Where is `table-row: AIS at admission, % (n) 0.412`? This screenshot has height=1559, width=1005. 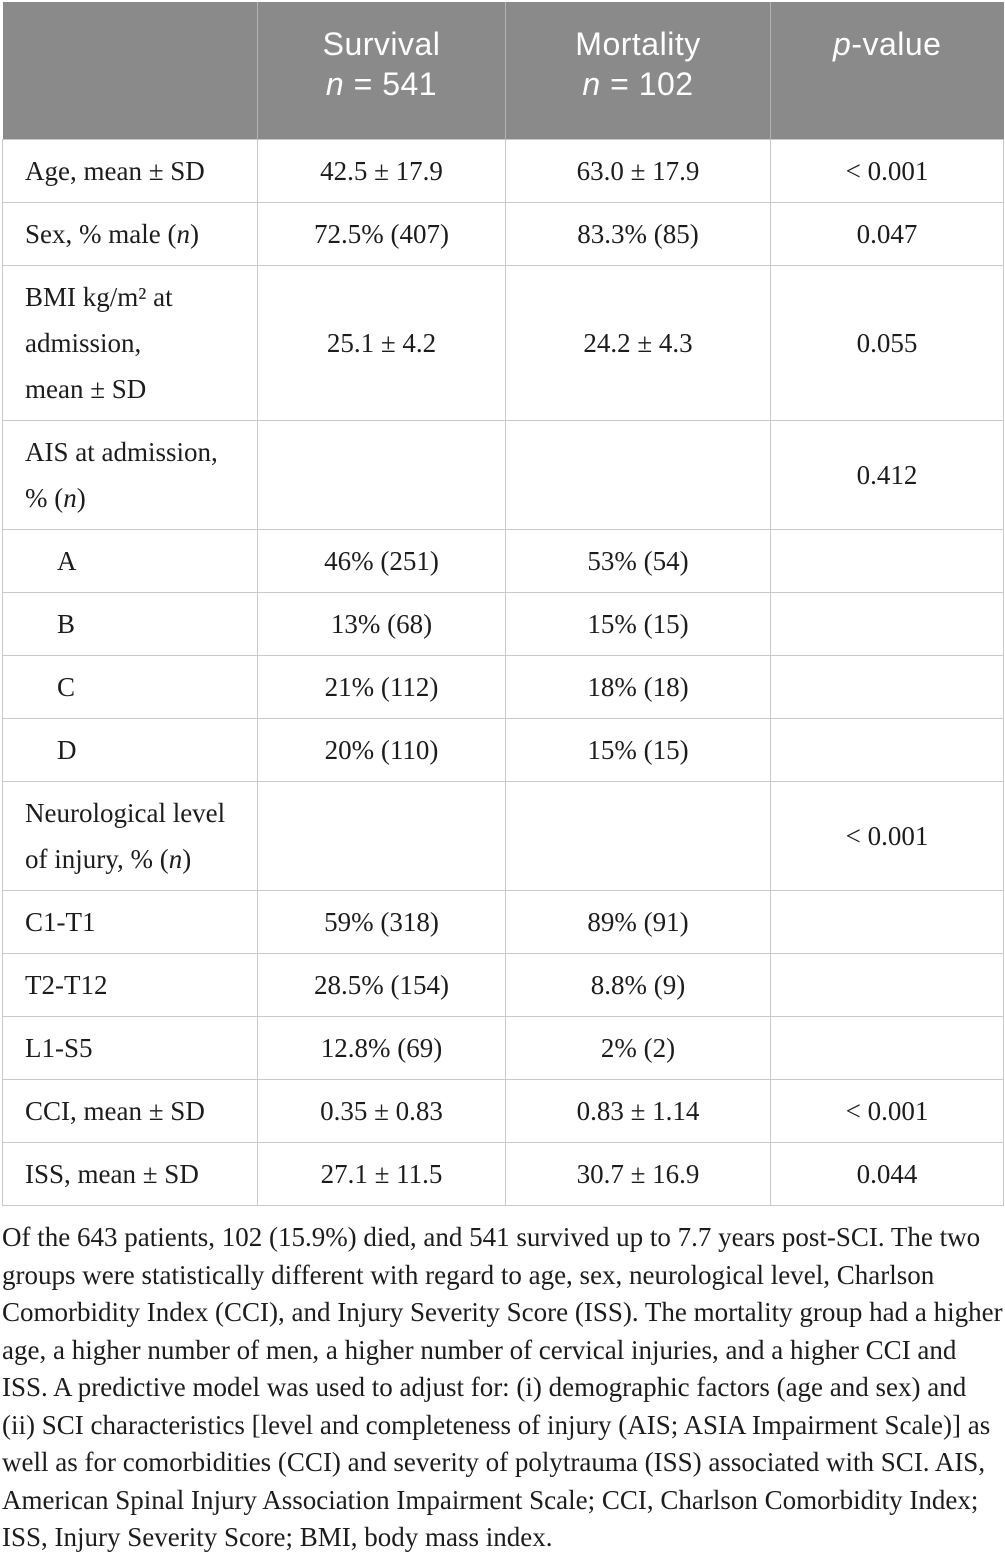 table-row: AIS at admission, % (n) 0.412 is located at coordinates (503, 475).